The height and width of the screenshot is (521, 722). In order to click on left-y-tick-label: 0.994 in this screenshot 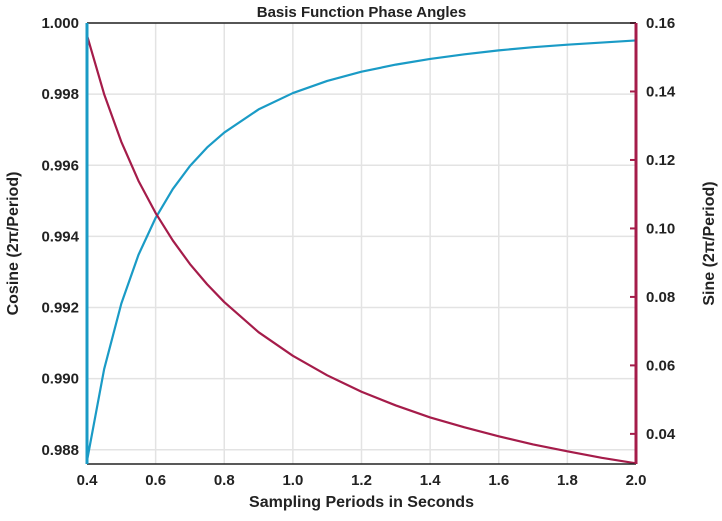, I will do `click(60, 236)`.